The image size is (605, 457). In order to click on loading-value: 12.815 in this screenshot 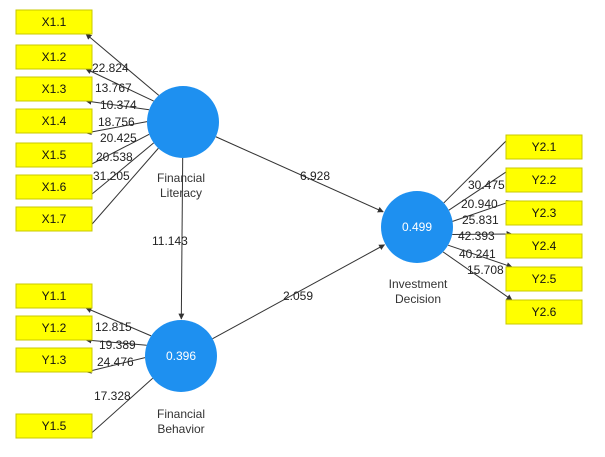, I will do `click(113, 327)`.